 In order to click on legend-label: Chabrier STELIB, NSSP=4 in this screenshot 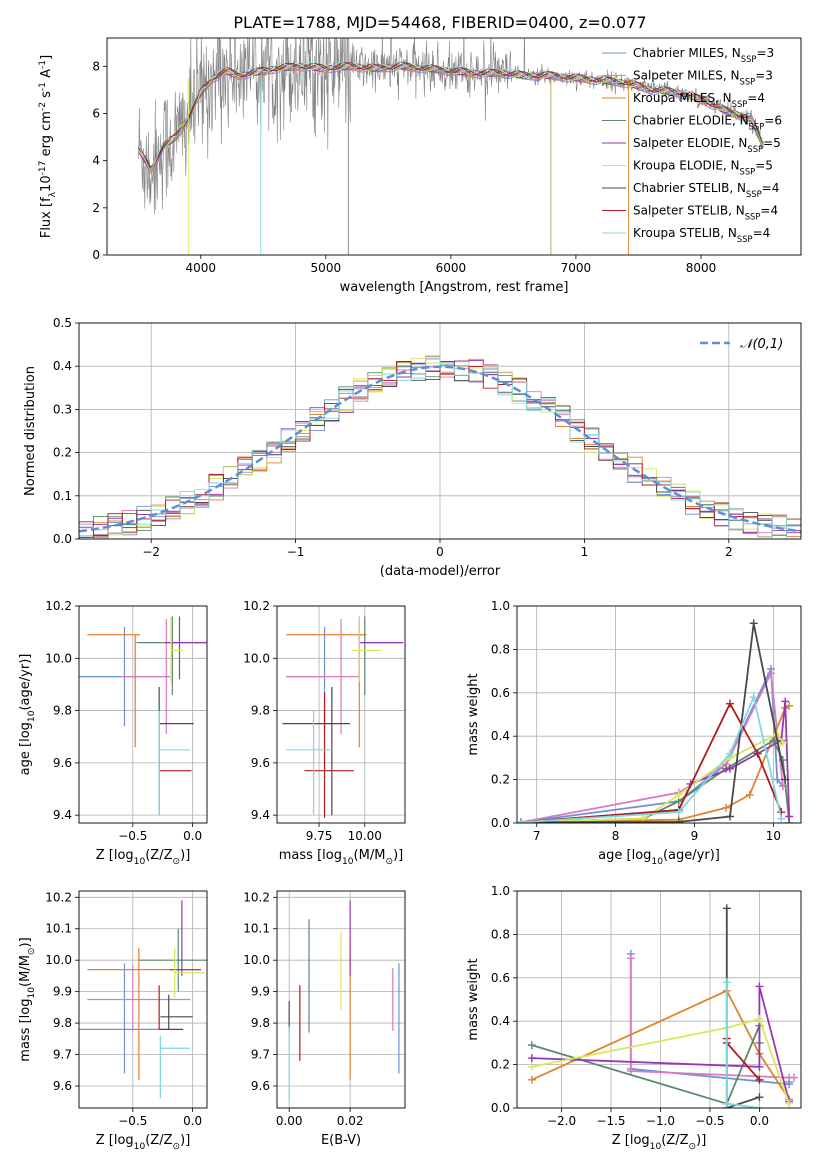, I will do `click(706, 190)`.